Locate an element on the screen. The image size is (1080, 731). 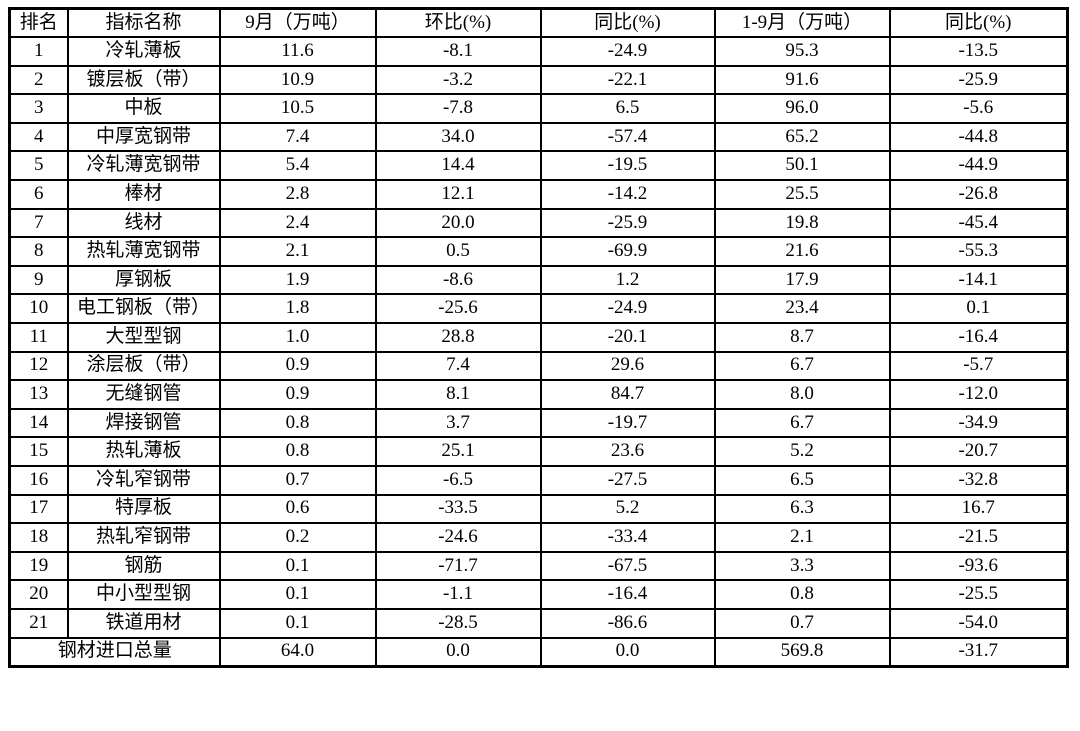
table-row: 15 热轧薄板 0.8 25.1 23.6 5.2 -20.7 is located at coordinates (538, 451).